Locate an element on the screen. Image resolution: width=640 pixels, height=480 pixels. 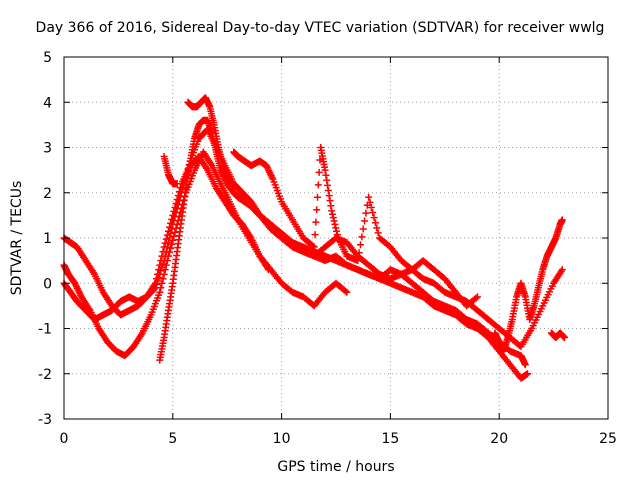
x-tick-label: 15 is located at coordinates (390, 439).